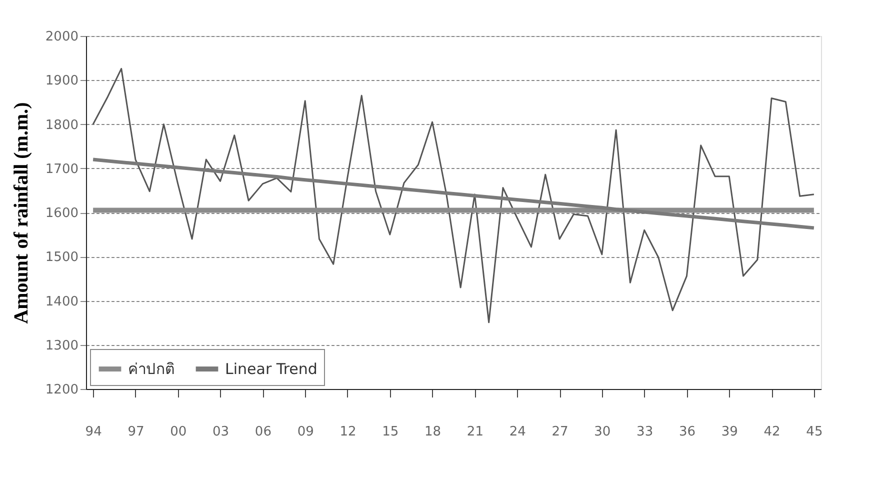  What do you see at coordinates (305, 432) in the screenshot?
I see `x-tick-label: 09` at bounding box center [305, 432].